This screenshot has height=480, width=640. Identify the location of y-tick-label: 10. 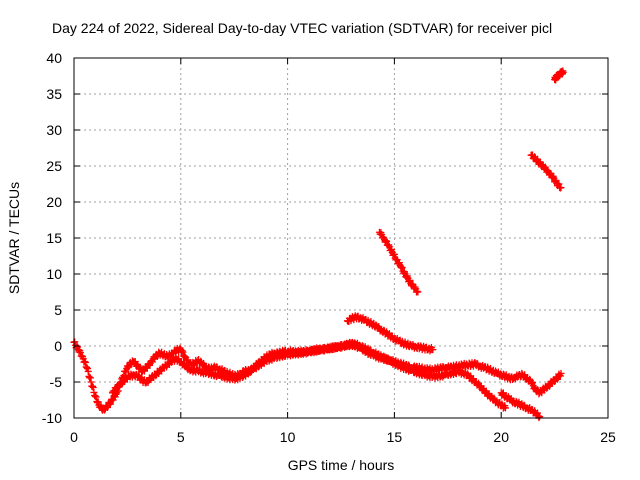
(54, 274).